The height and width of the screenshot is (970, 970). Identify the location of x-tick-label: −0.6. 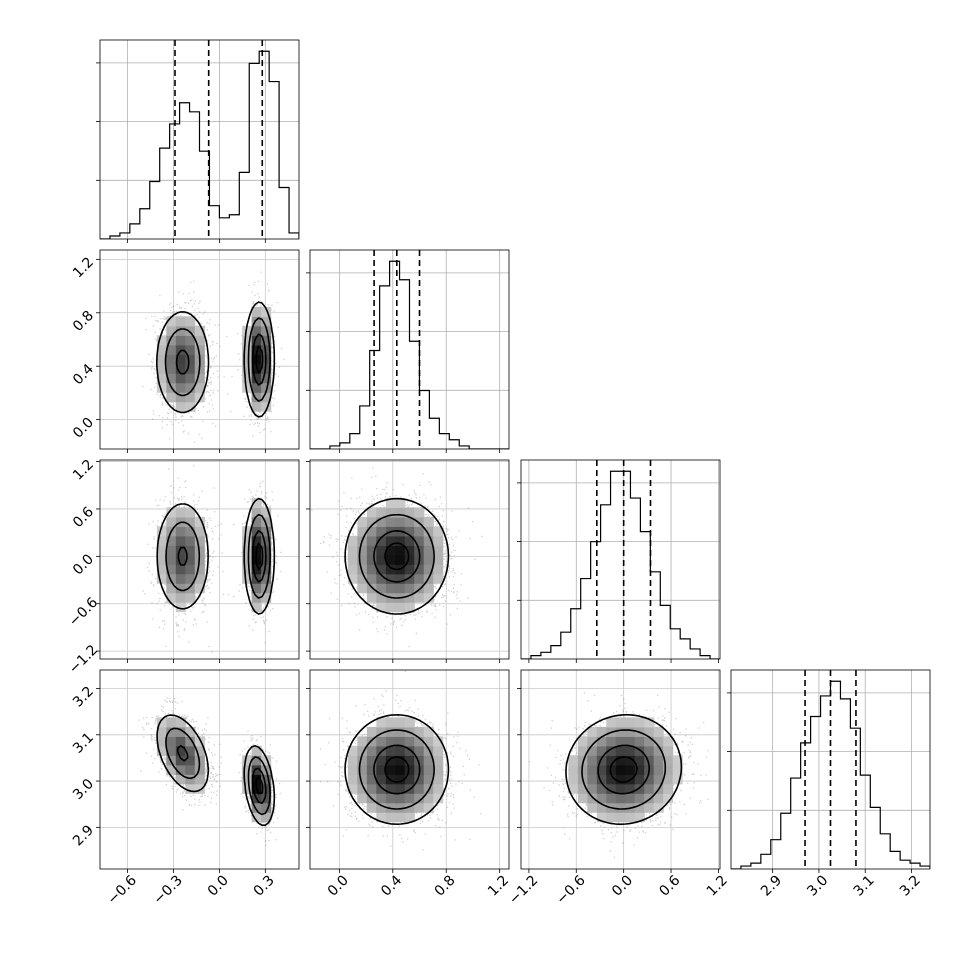
(122, 889).